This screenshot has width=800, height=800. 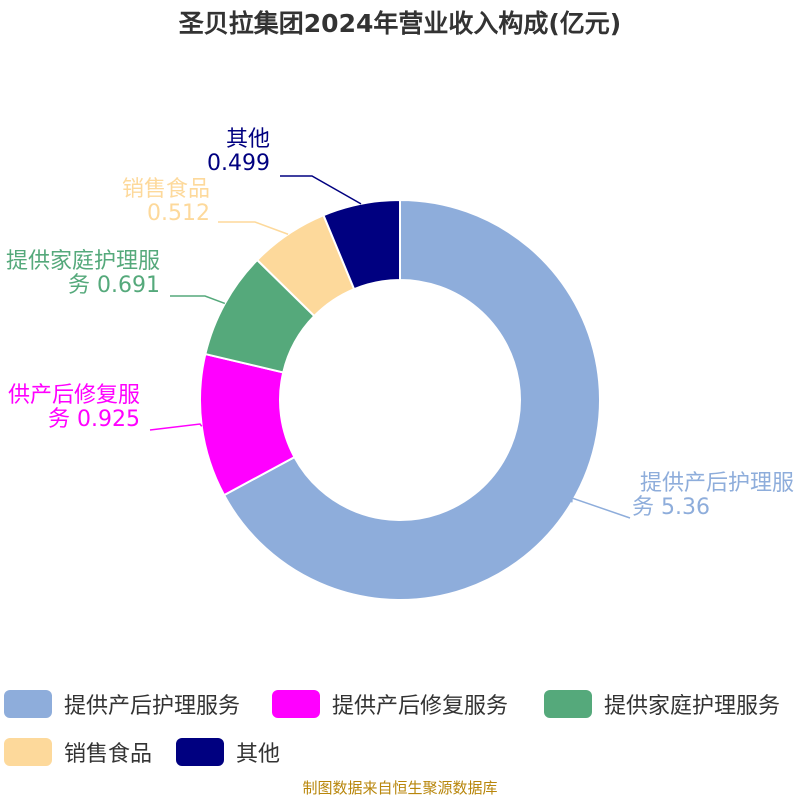 What do you see at coordinates (420, 706) in the screenshot?
I see `legend-label: 提供产后修复服务` at bounding box center [420, 706].